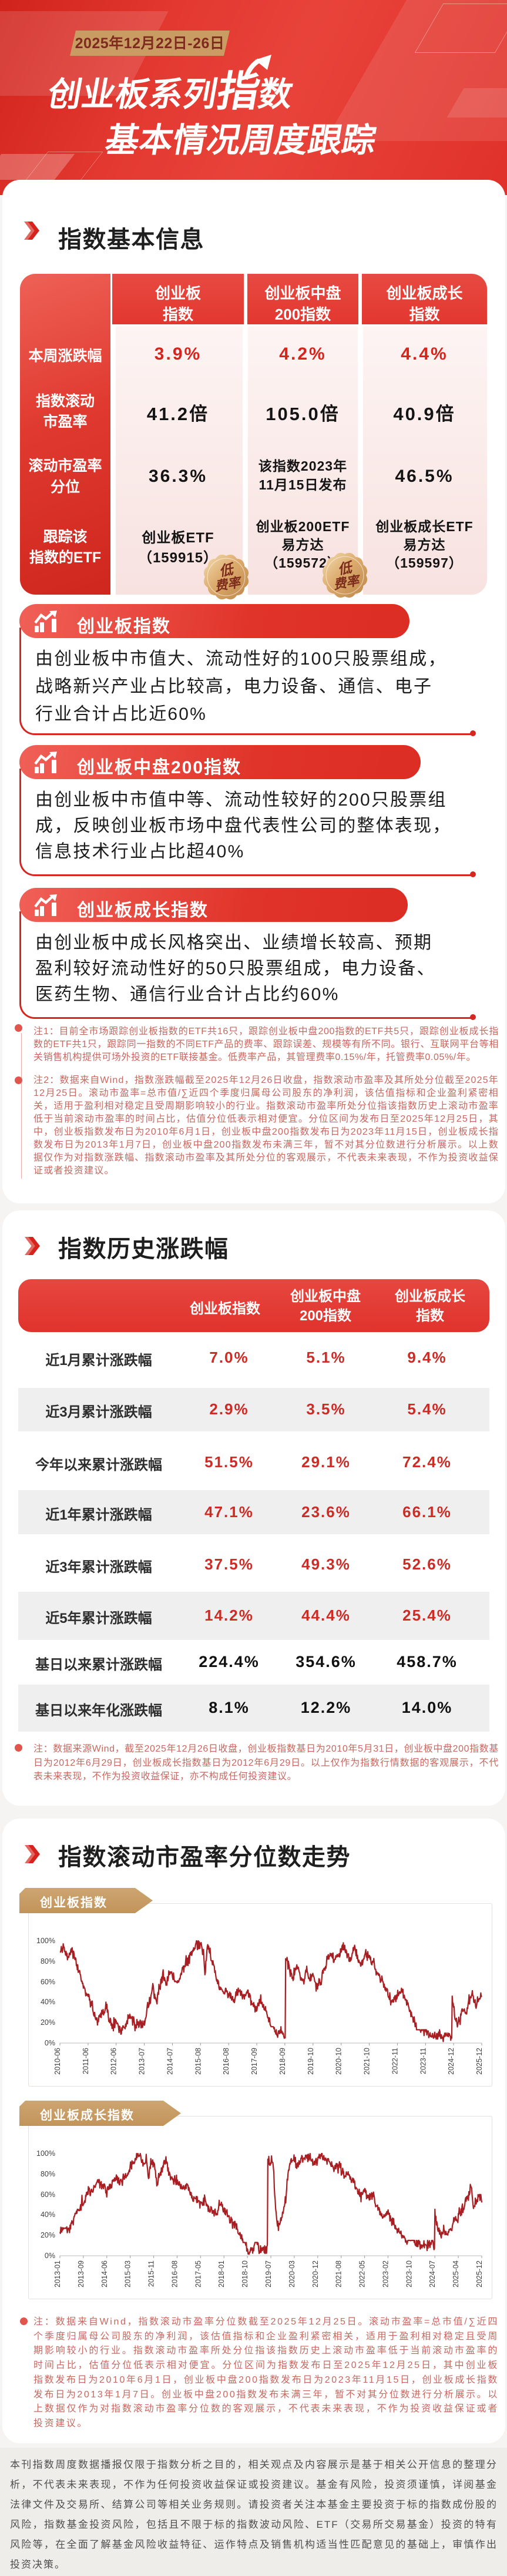  What do you see at coordinates (170, 2062) in the screenshot?
I see `svg-text: 2014-07` at bounding box center [170, 2062].